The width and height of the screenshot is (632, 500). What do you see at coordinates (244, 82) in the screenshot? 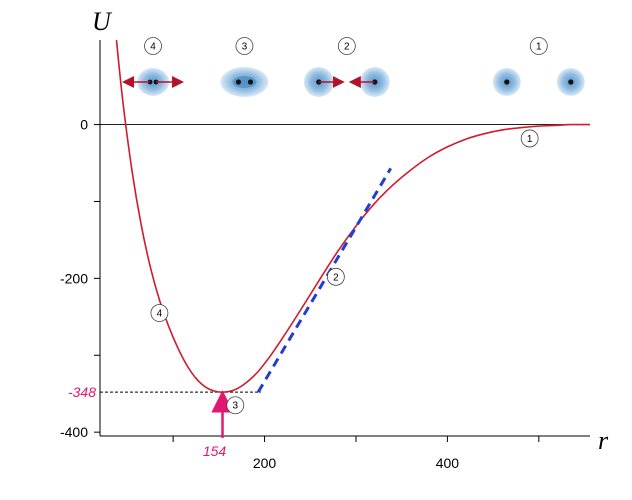
I see `bond-region` at bounding box center [244, 82].